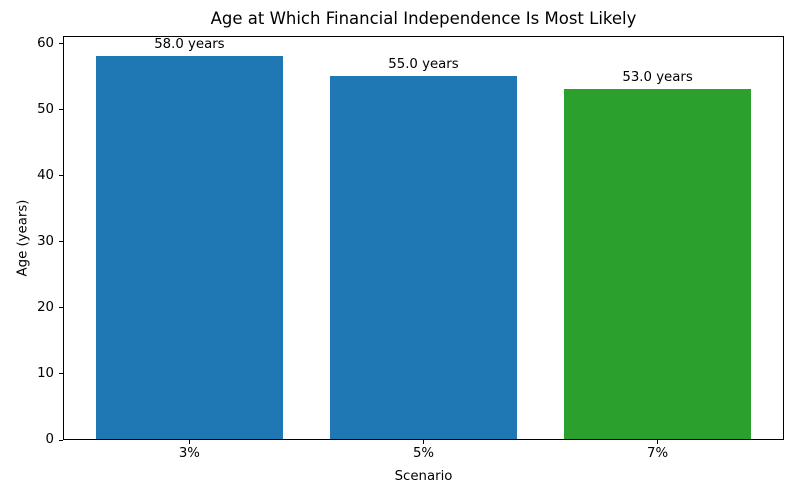  What do you see at coordinates (657, 78) in the screenshot?
I see `bar-value-label: 53.0 years` at bounding box center [657, 78].